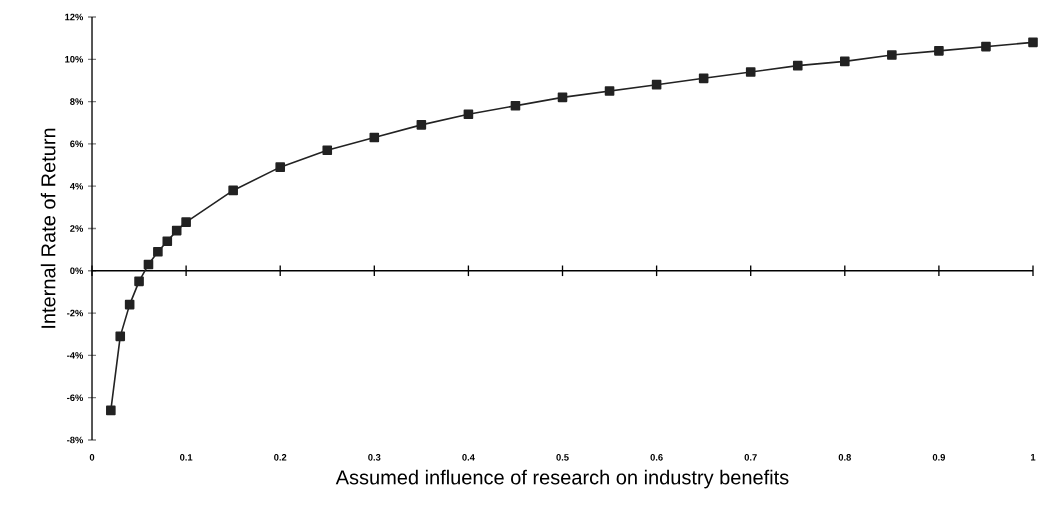 This screenshot has width=1056, height=531. What do you see at coordinates (76, 186) in the screenshot?
I see `y-tick-label: 4%` at bounding box center [76, 186].